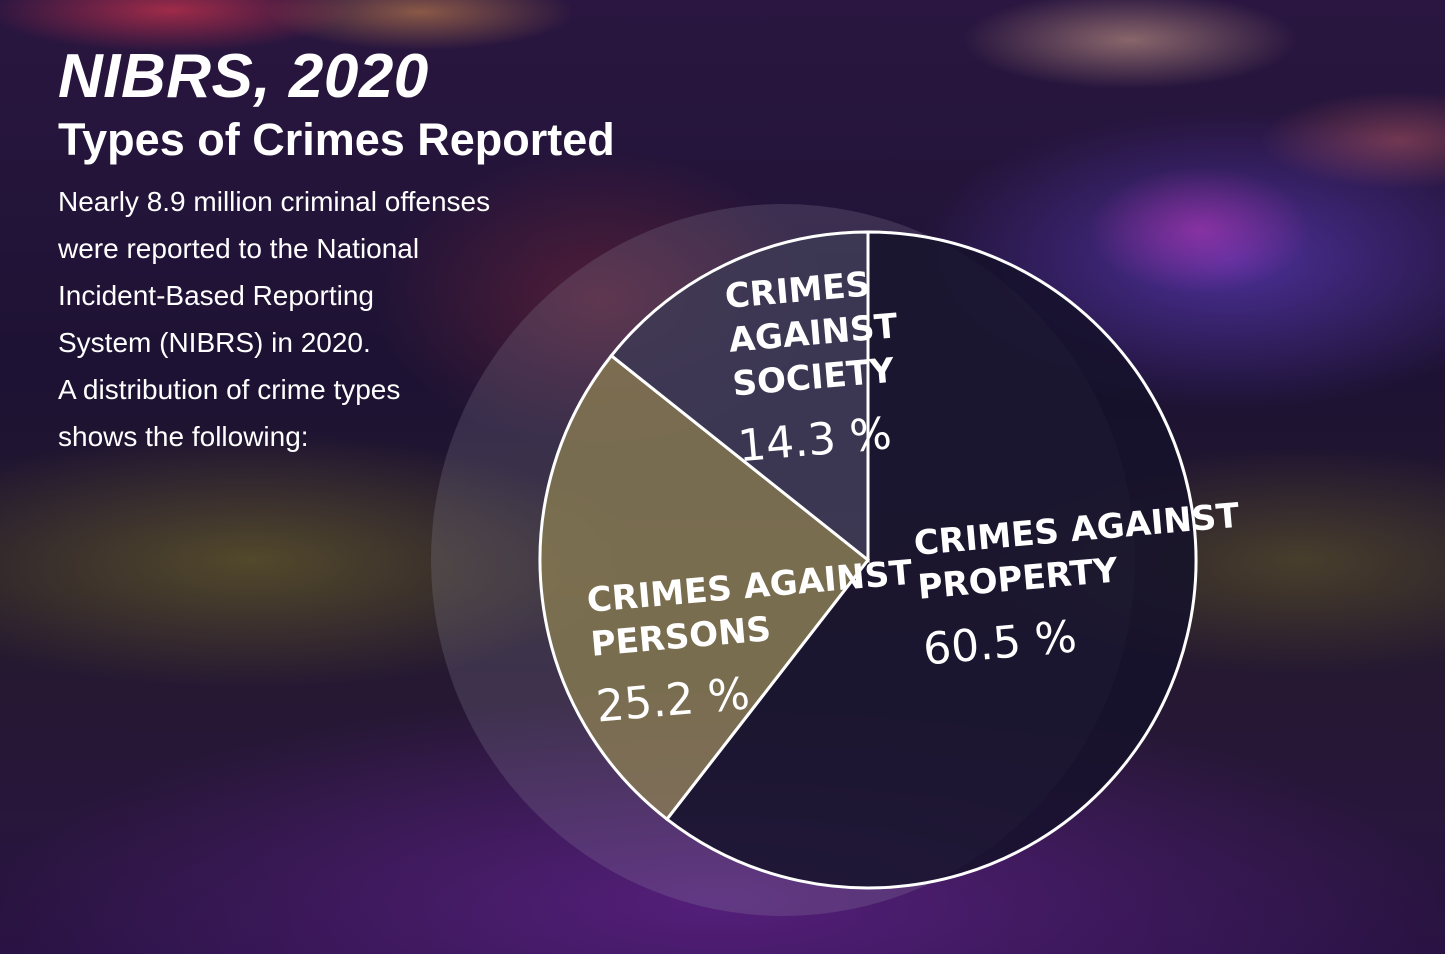 The image size is (1445, 954). What do you see at coordinates (336, 139) in the screenshot?
I see `page-subtitle: Types of Crimes Reported` at bounding box center [336, 139].